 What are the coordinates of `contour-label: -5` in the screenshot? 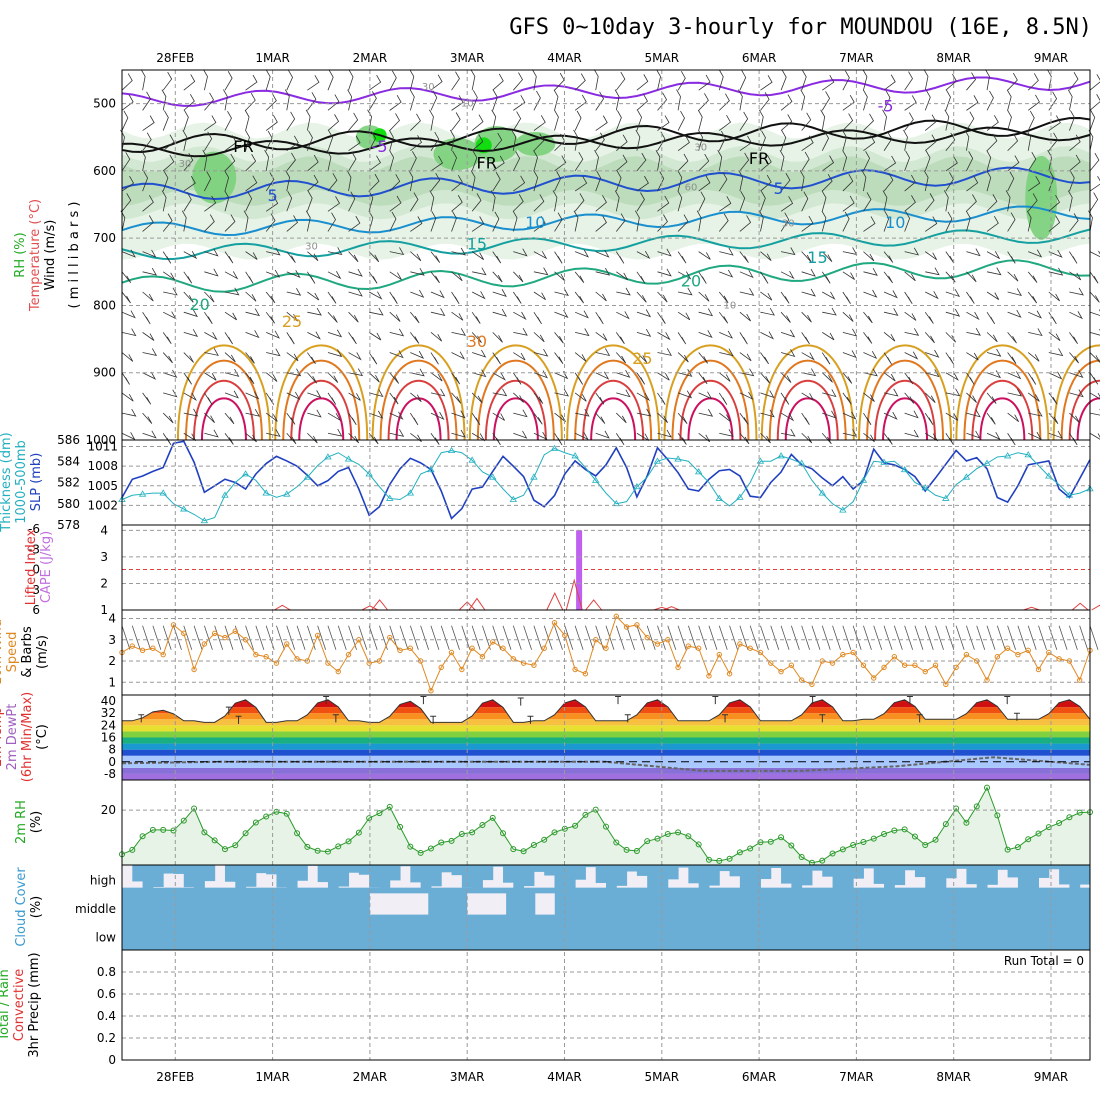 It's located at (380, 146).